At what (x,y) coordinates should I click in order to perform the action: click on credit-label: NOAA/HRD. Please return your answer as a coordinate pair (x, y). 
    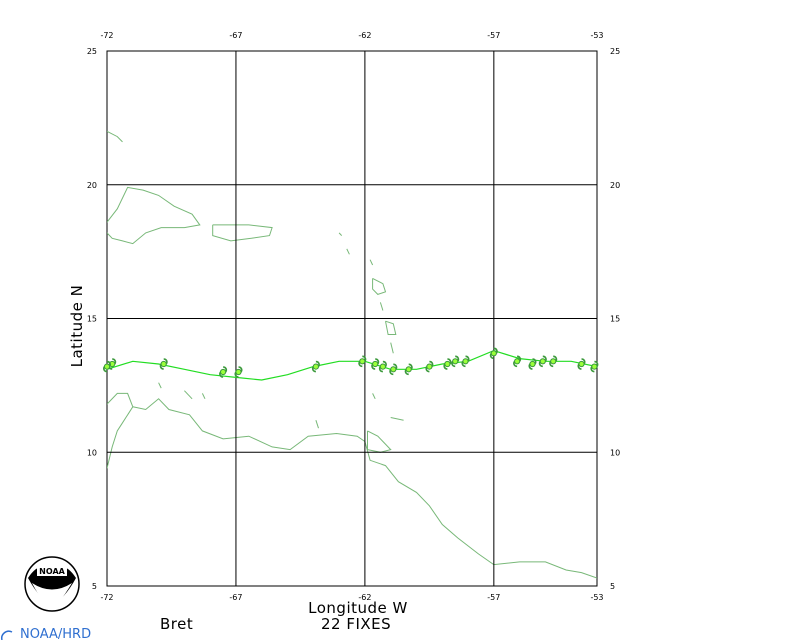
    Looking at the image, I should click on (55, 633).